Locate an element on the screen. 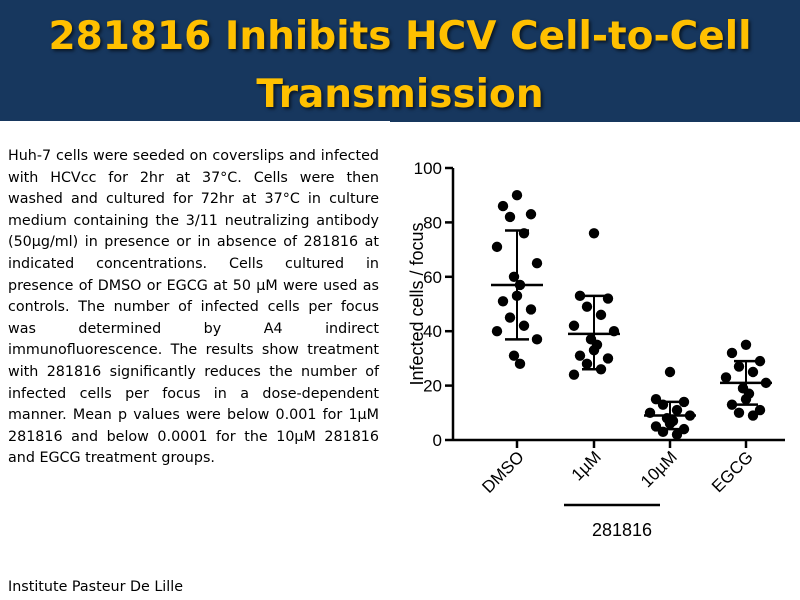 This screenshot has height=600, width=800. x-tick-label: 10µM is located at coordinates (659, 469).